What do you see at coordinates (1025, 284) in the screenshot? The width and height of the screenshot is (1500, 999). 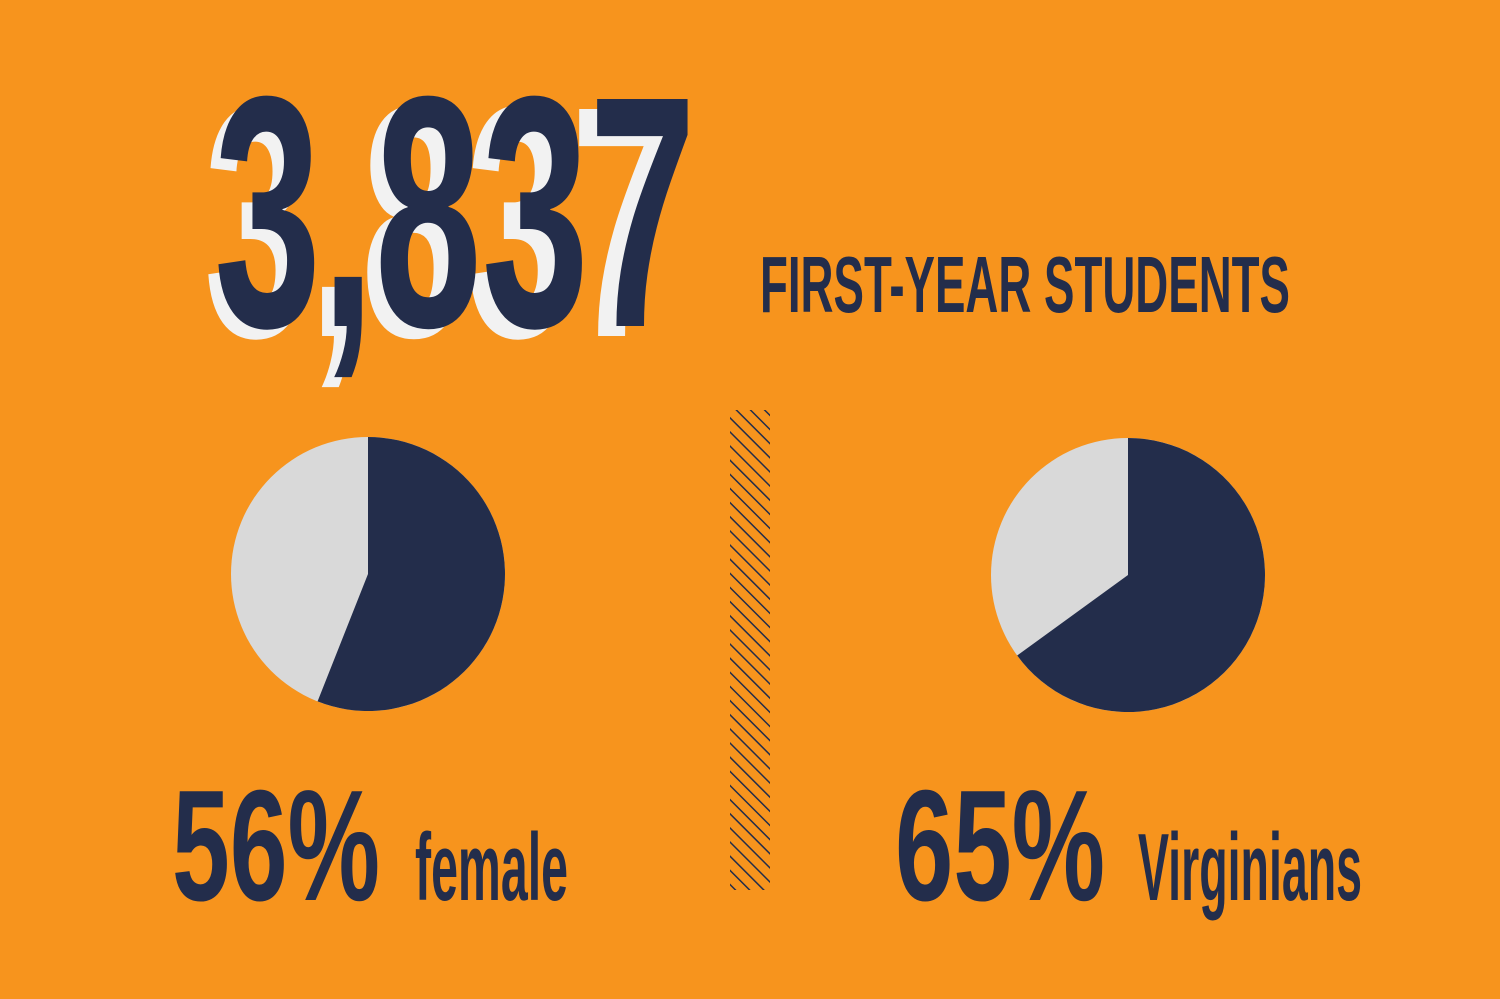 I see `headline-label: FIRST-YEAR STUDENTS` at bounding box center [1025, 284].